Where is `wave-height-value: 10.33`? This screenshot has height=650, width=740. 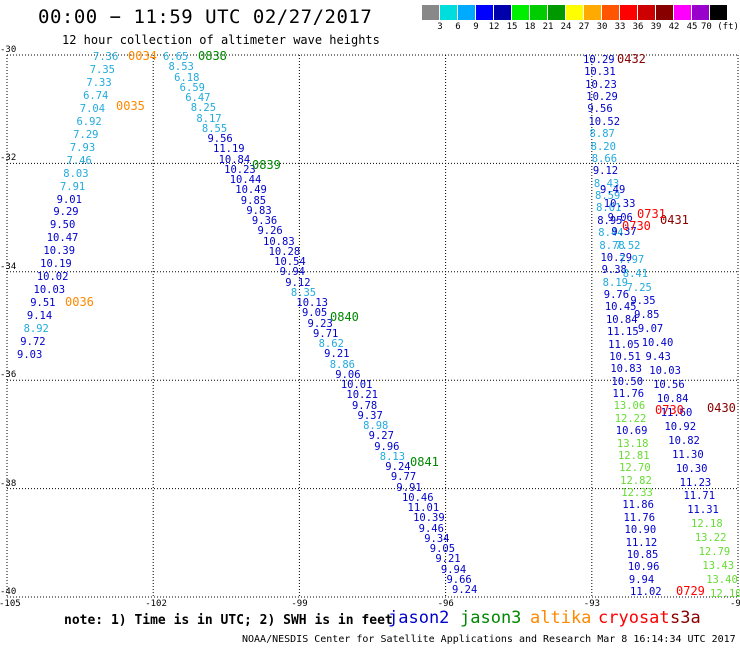
wave-height-value: 10.33 is located at coordinates (619, 203).